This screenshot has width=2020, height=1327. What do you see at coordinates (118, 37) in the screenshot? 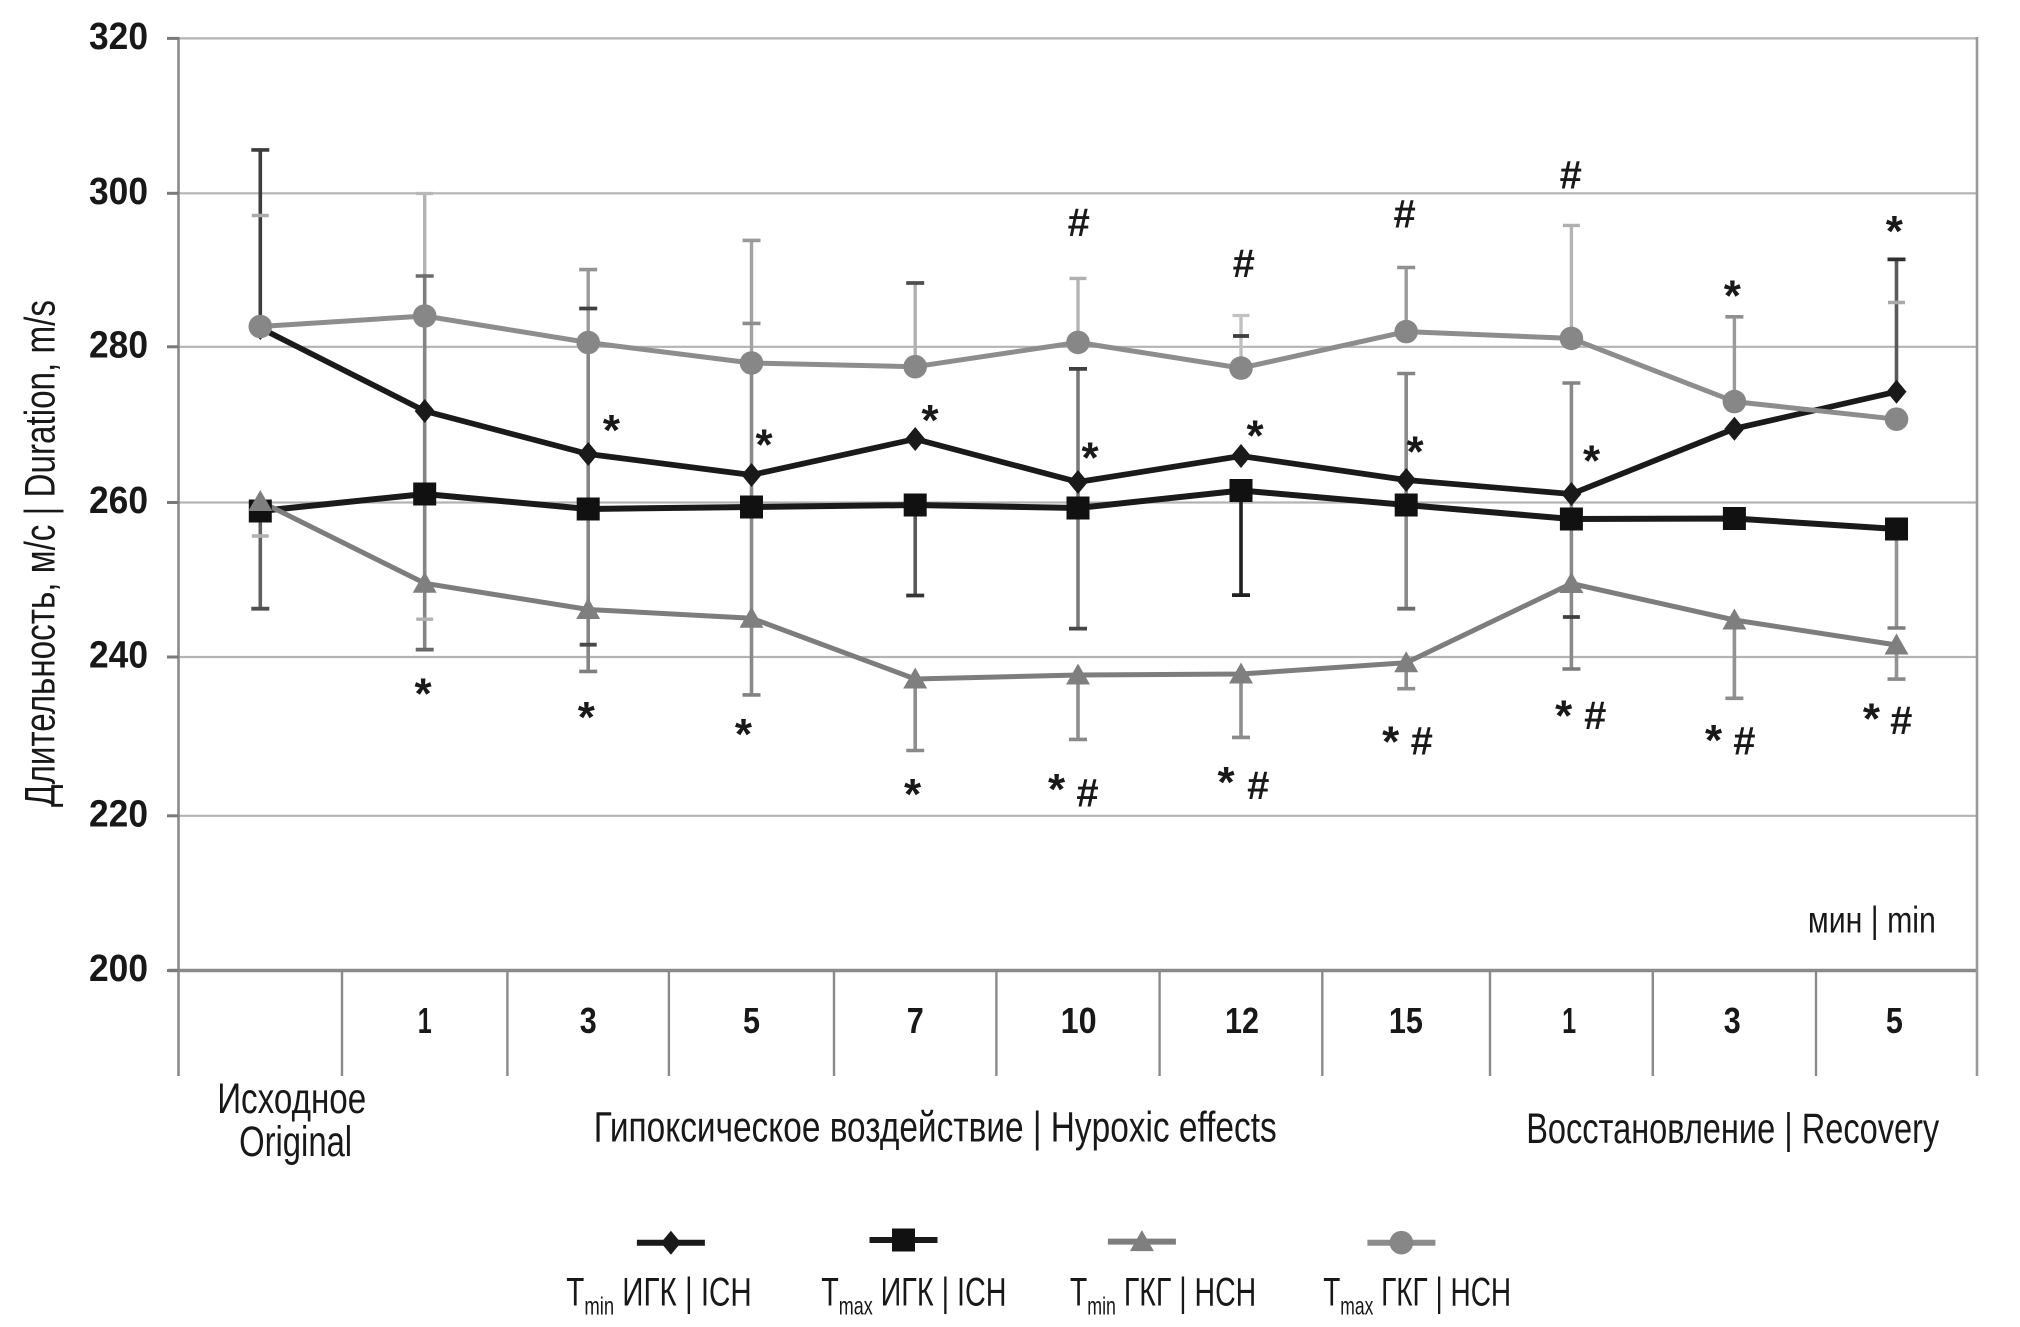
I see `svg-text: 320` at bounding box center [118, 37].